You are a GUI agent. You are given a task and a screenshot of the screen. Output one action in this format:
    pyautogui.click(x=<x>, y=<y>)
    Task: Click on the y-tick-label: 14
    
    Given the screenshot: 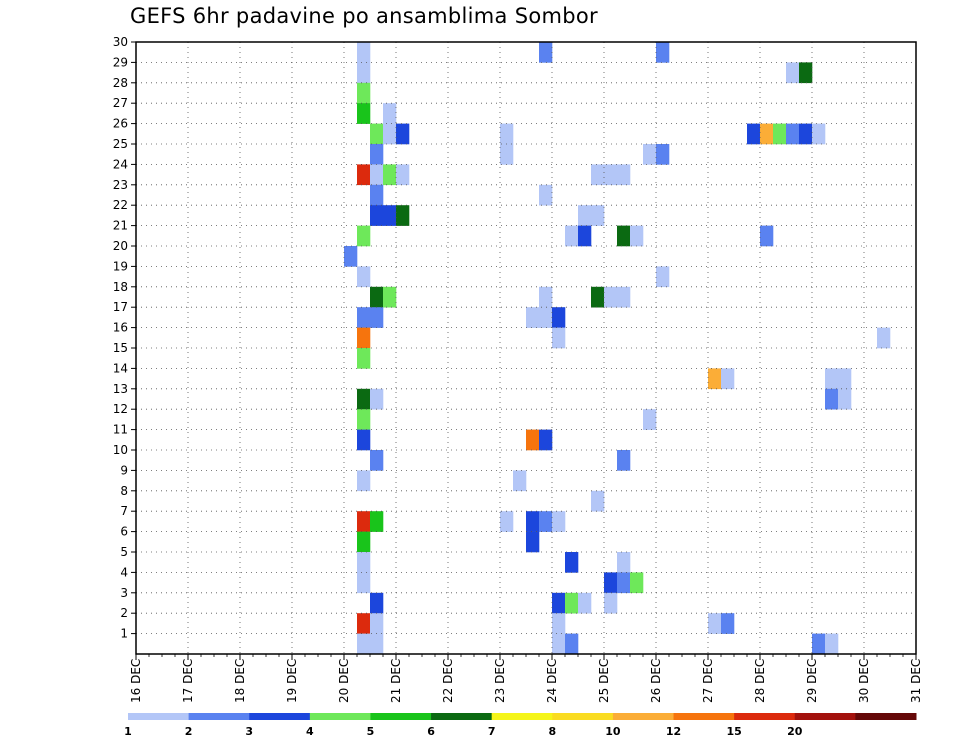 What is the action you would take?
    pyautogui.click(x=120, y=368)
    